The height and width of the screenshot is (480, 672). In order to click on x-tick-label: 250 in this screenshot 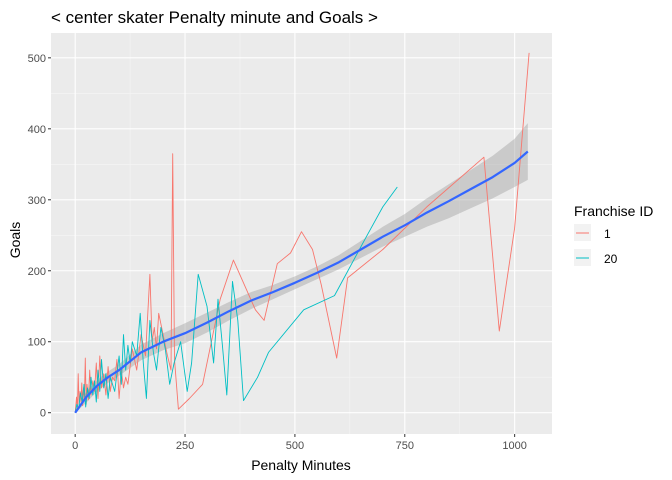, I will do `click(185, 446)`.